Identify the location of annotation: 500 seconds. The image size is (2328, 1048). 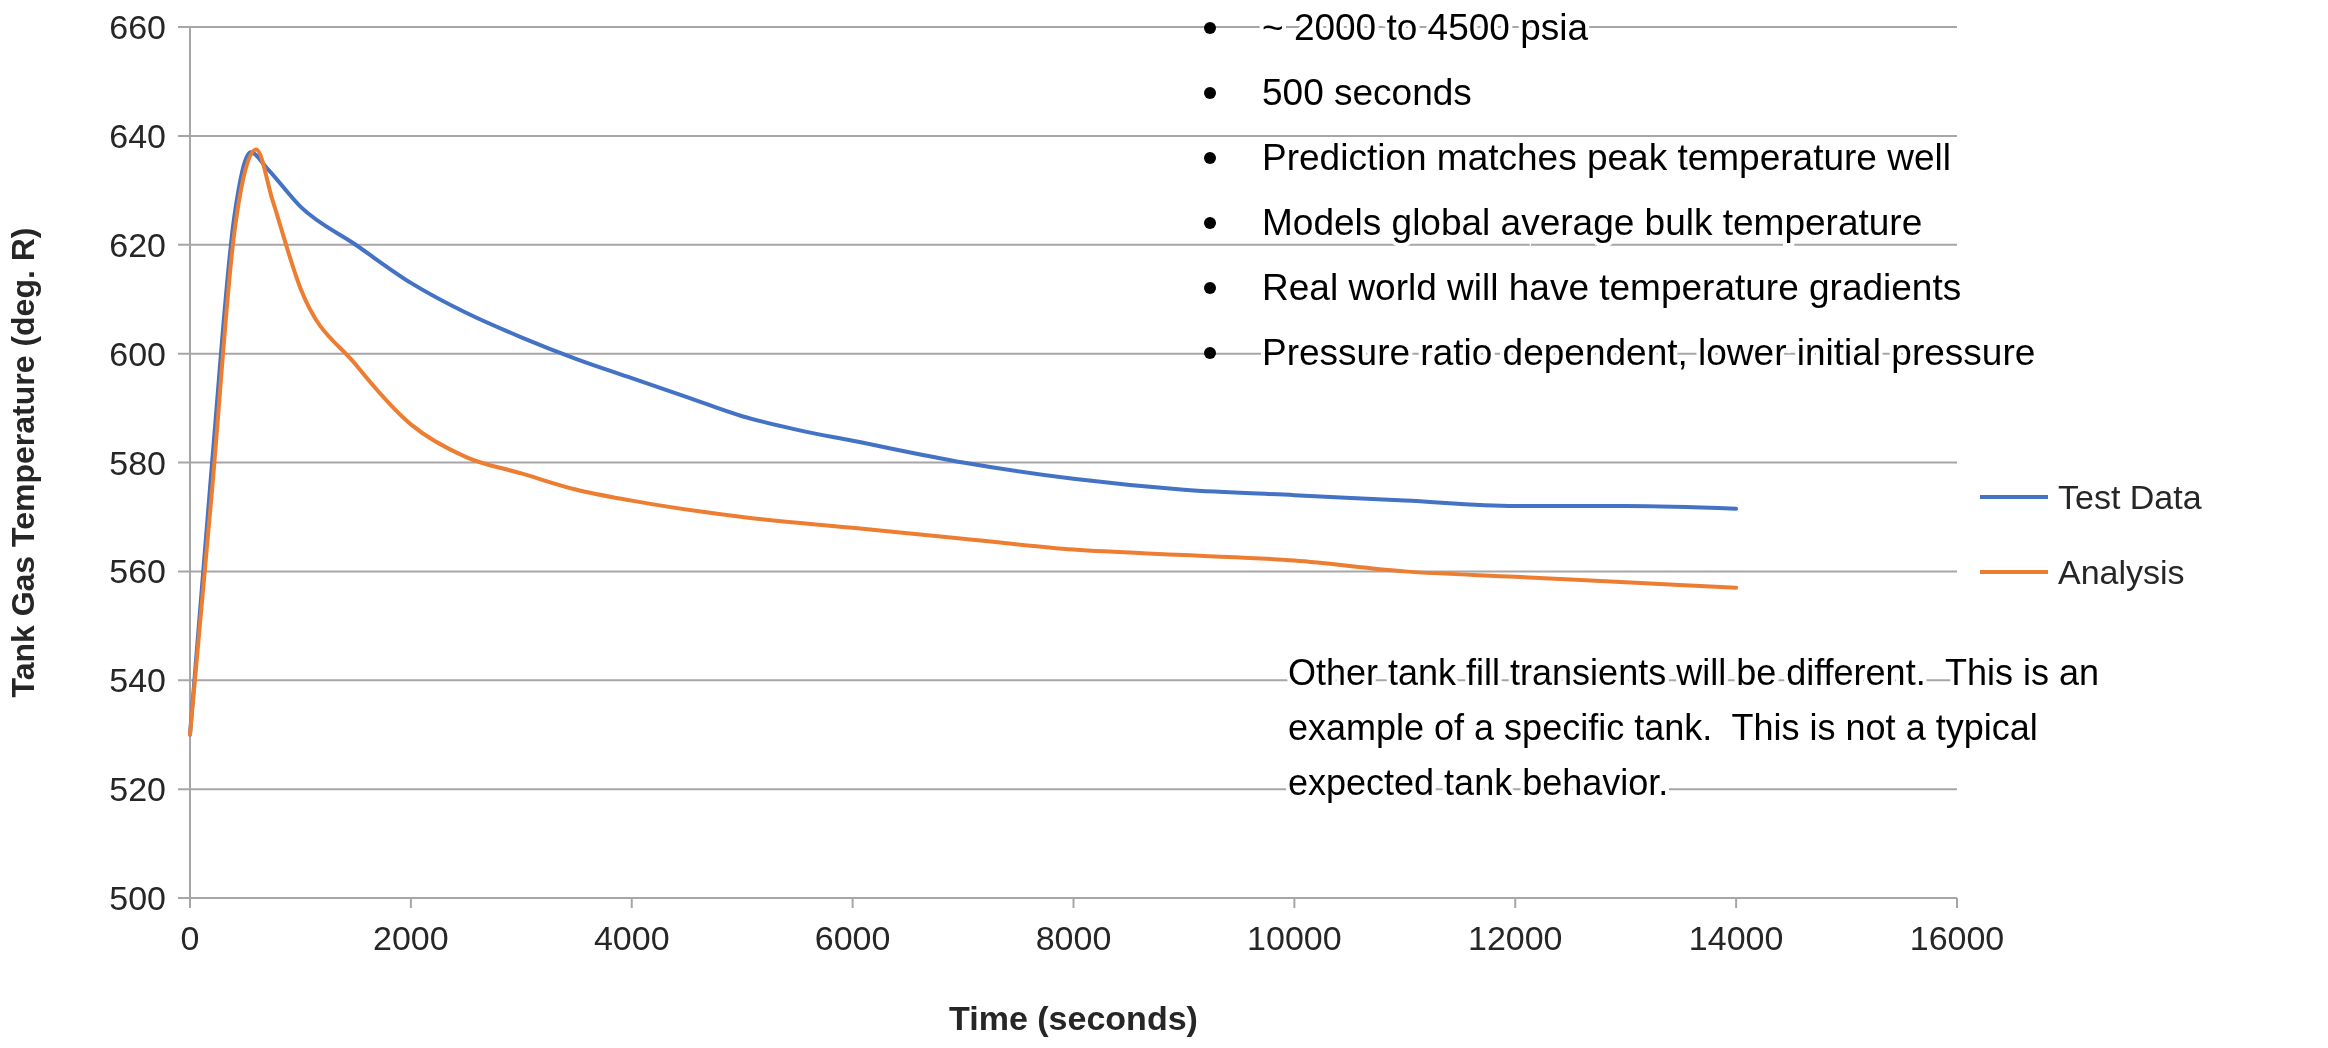
(1367, 92).